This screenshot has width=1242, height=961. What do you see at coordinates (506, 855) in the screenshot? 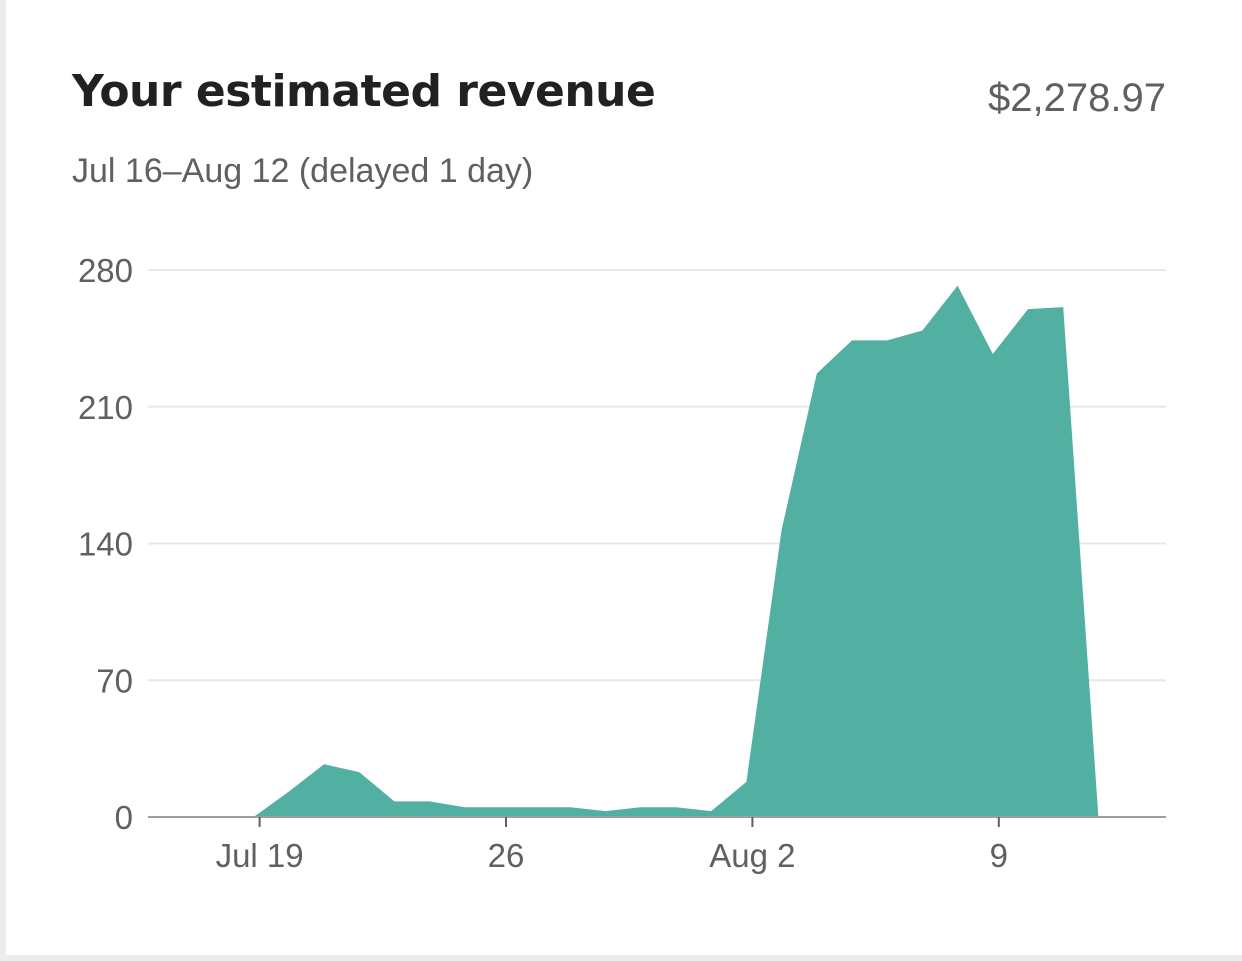
I see `x-tick-label: 26` at bounding box center [506, 855].